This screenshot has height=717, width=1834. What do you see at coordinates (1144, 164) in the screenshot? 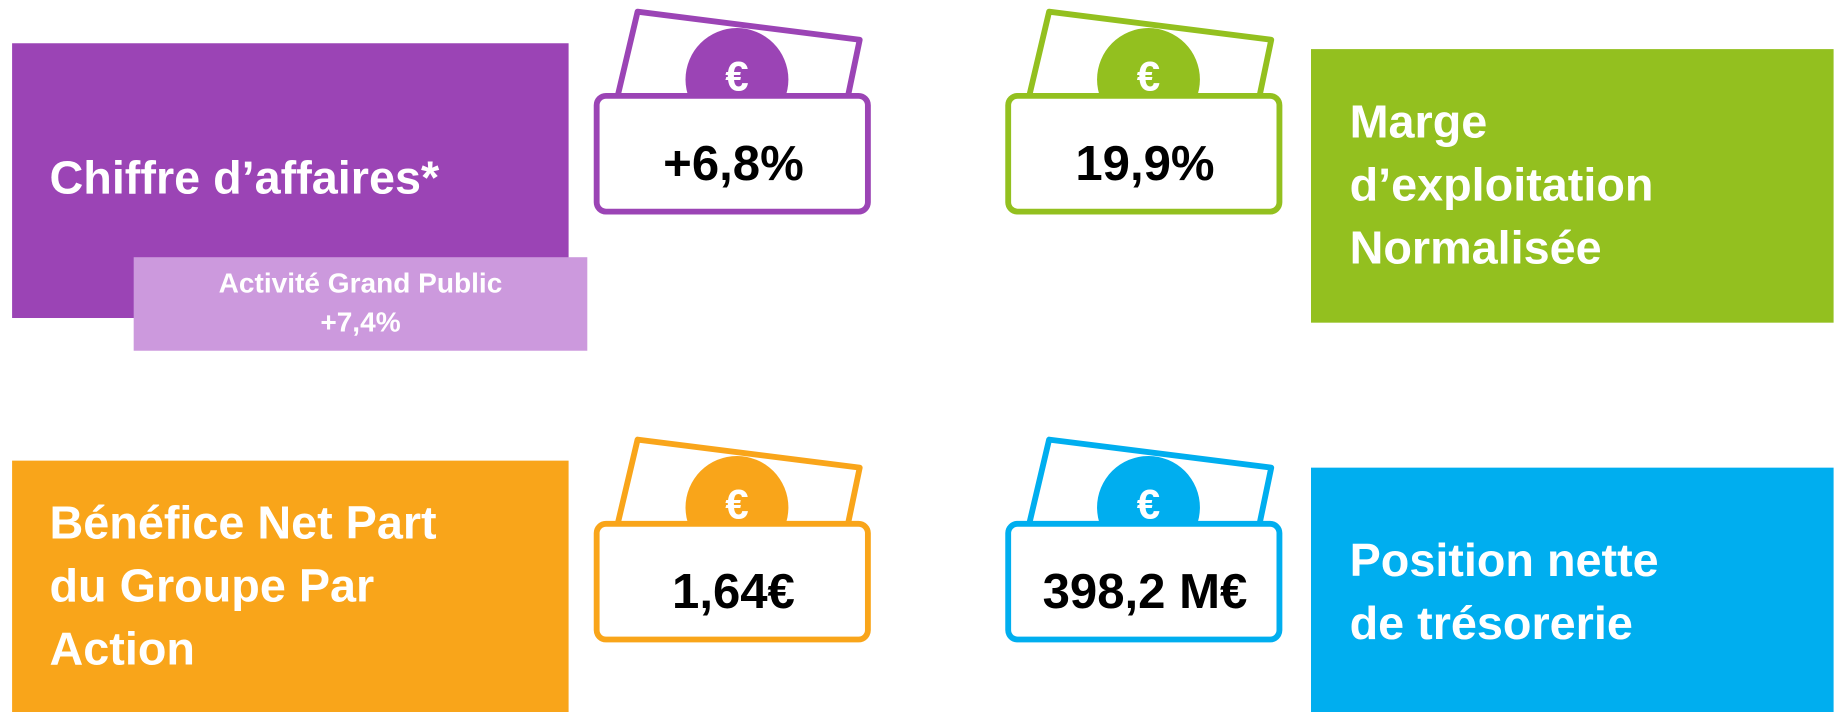
I see `card-value: 19,9%` at bounding box center [1144, 164].